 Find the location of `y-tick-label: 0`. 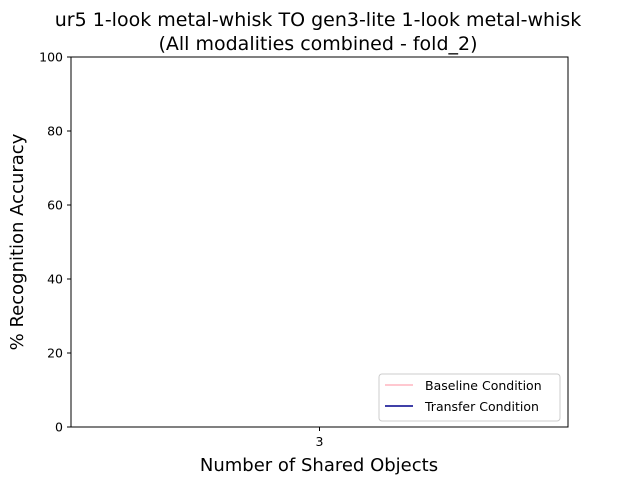

y-tick-label: 0 is located at coordinates (59, 427).